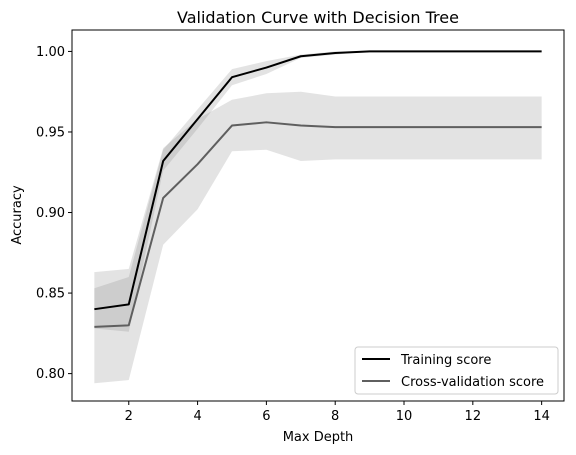  What do you see at coordinates (50, 374) in the screenshot?
I see `y-tick-label: 0.80` at bounding box center [50, 374].